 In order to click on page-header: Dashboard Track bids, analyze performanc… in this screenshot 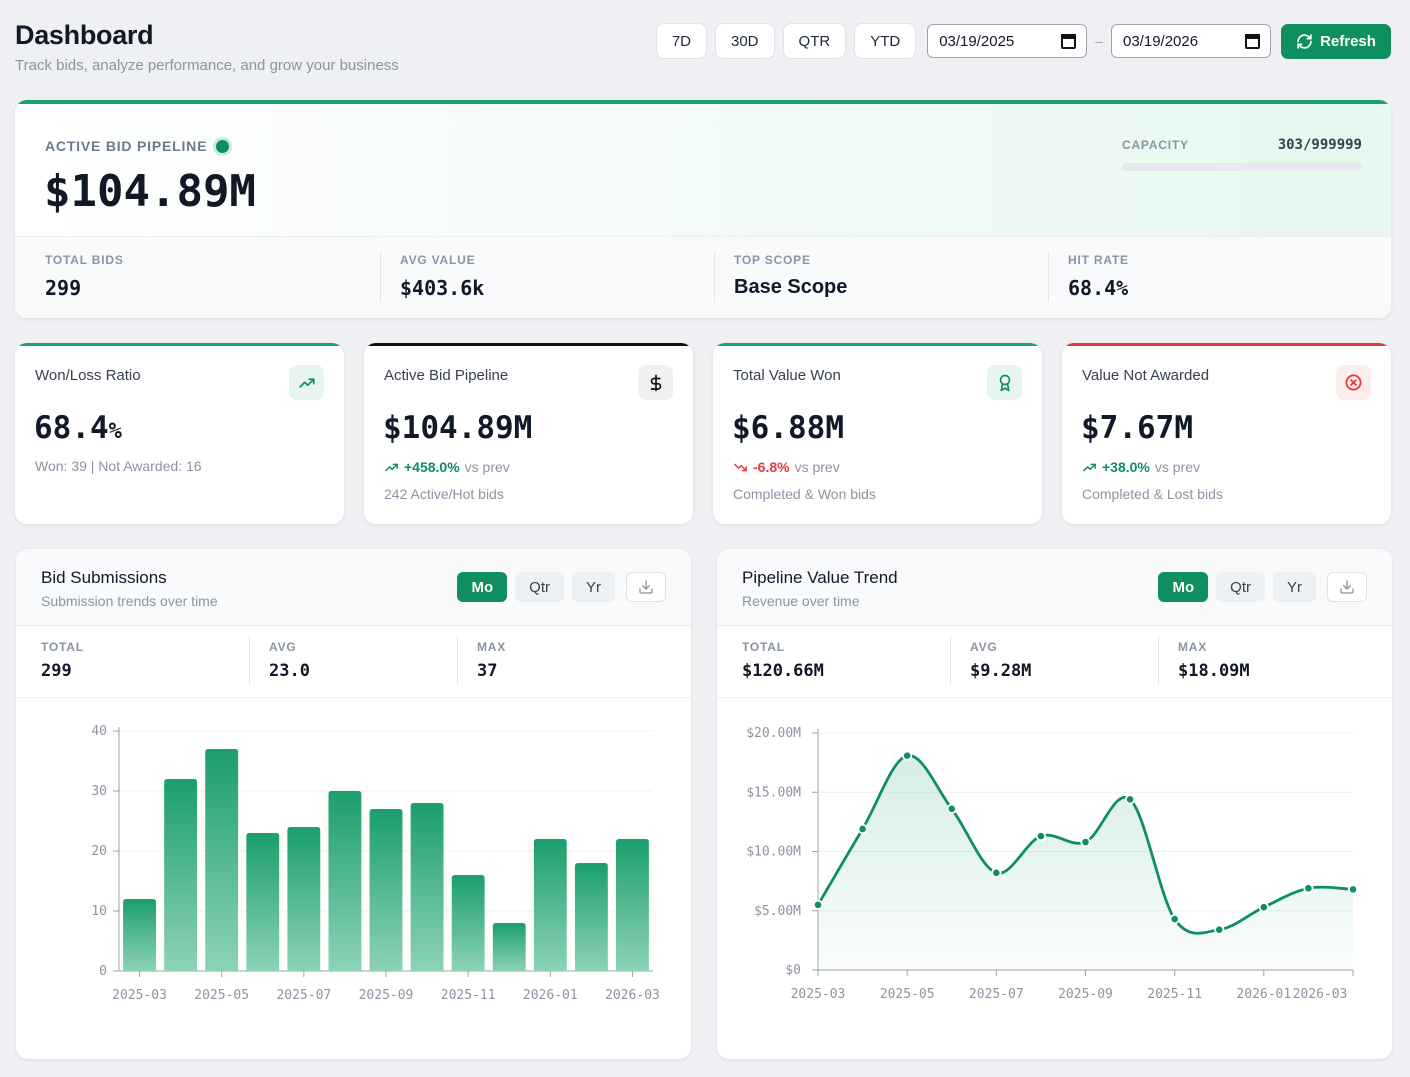, I will do `click(703, 50)`.